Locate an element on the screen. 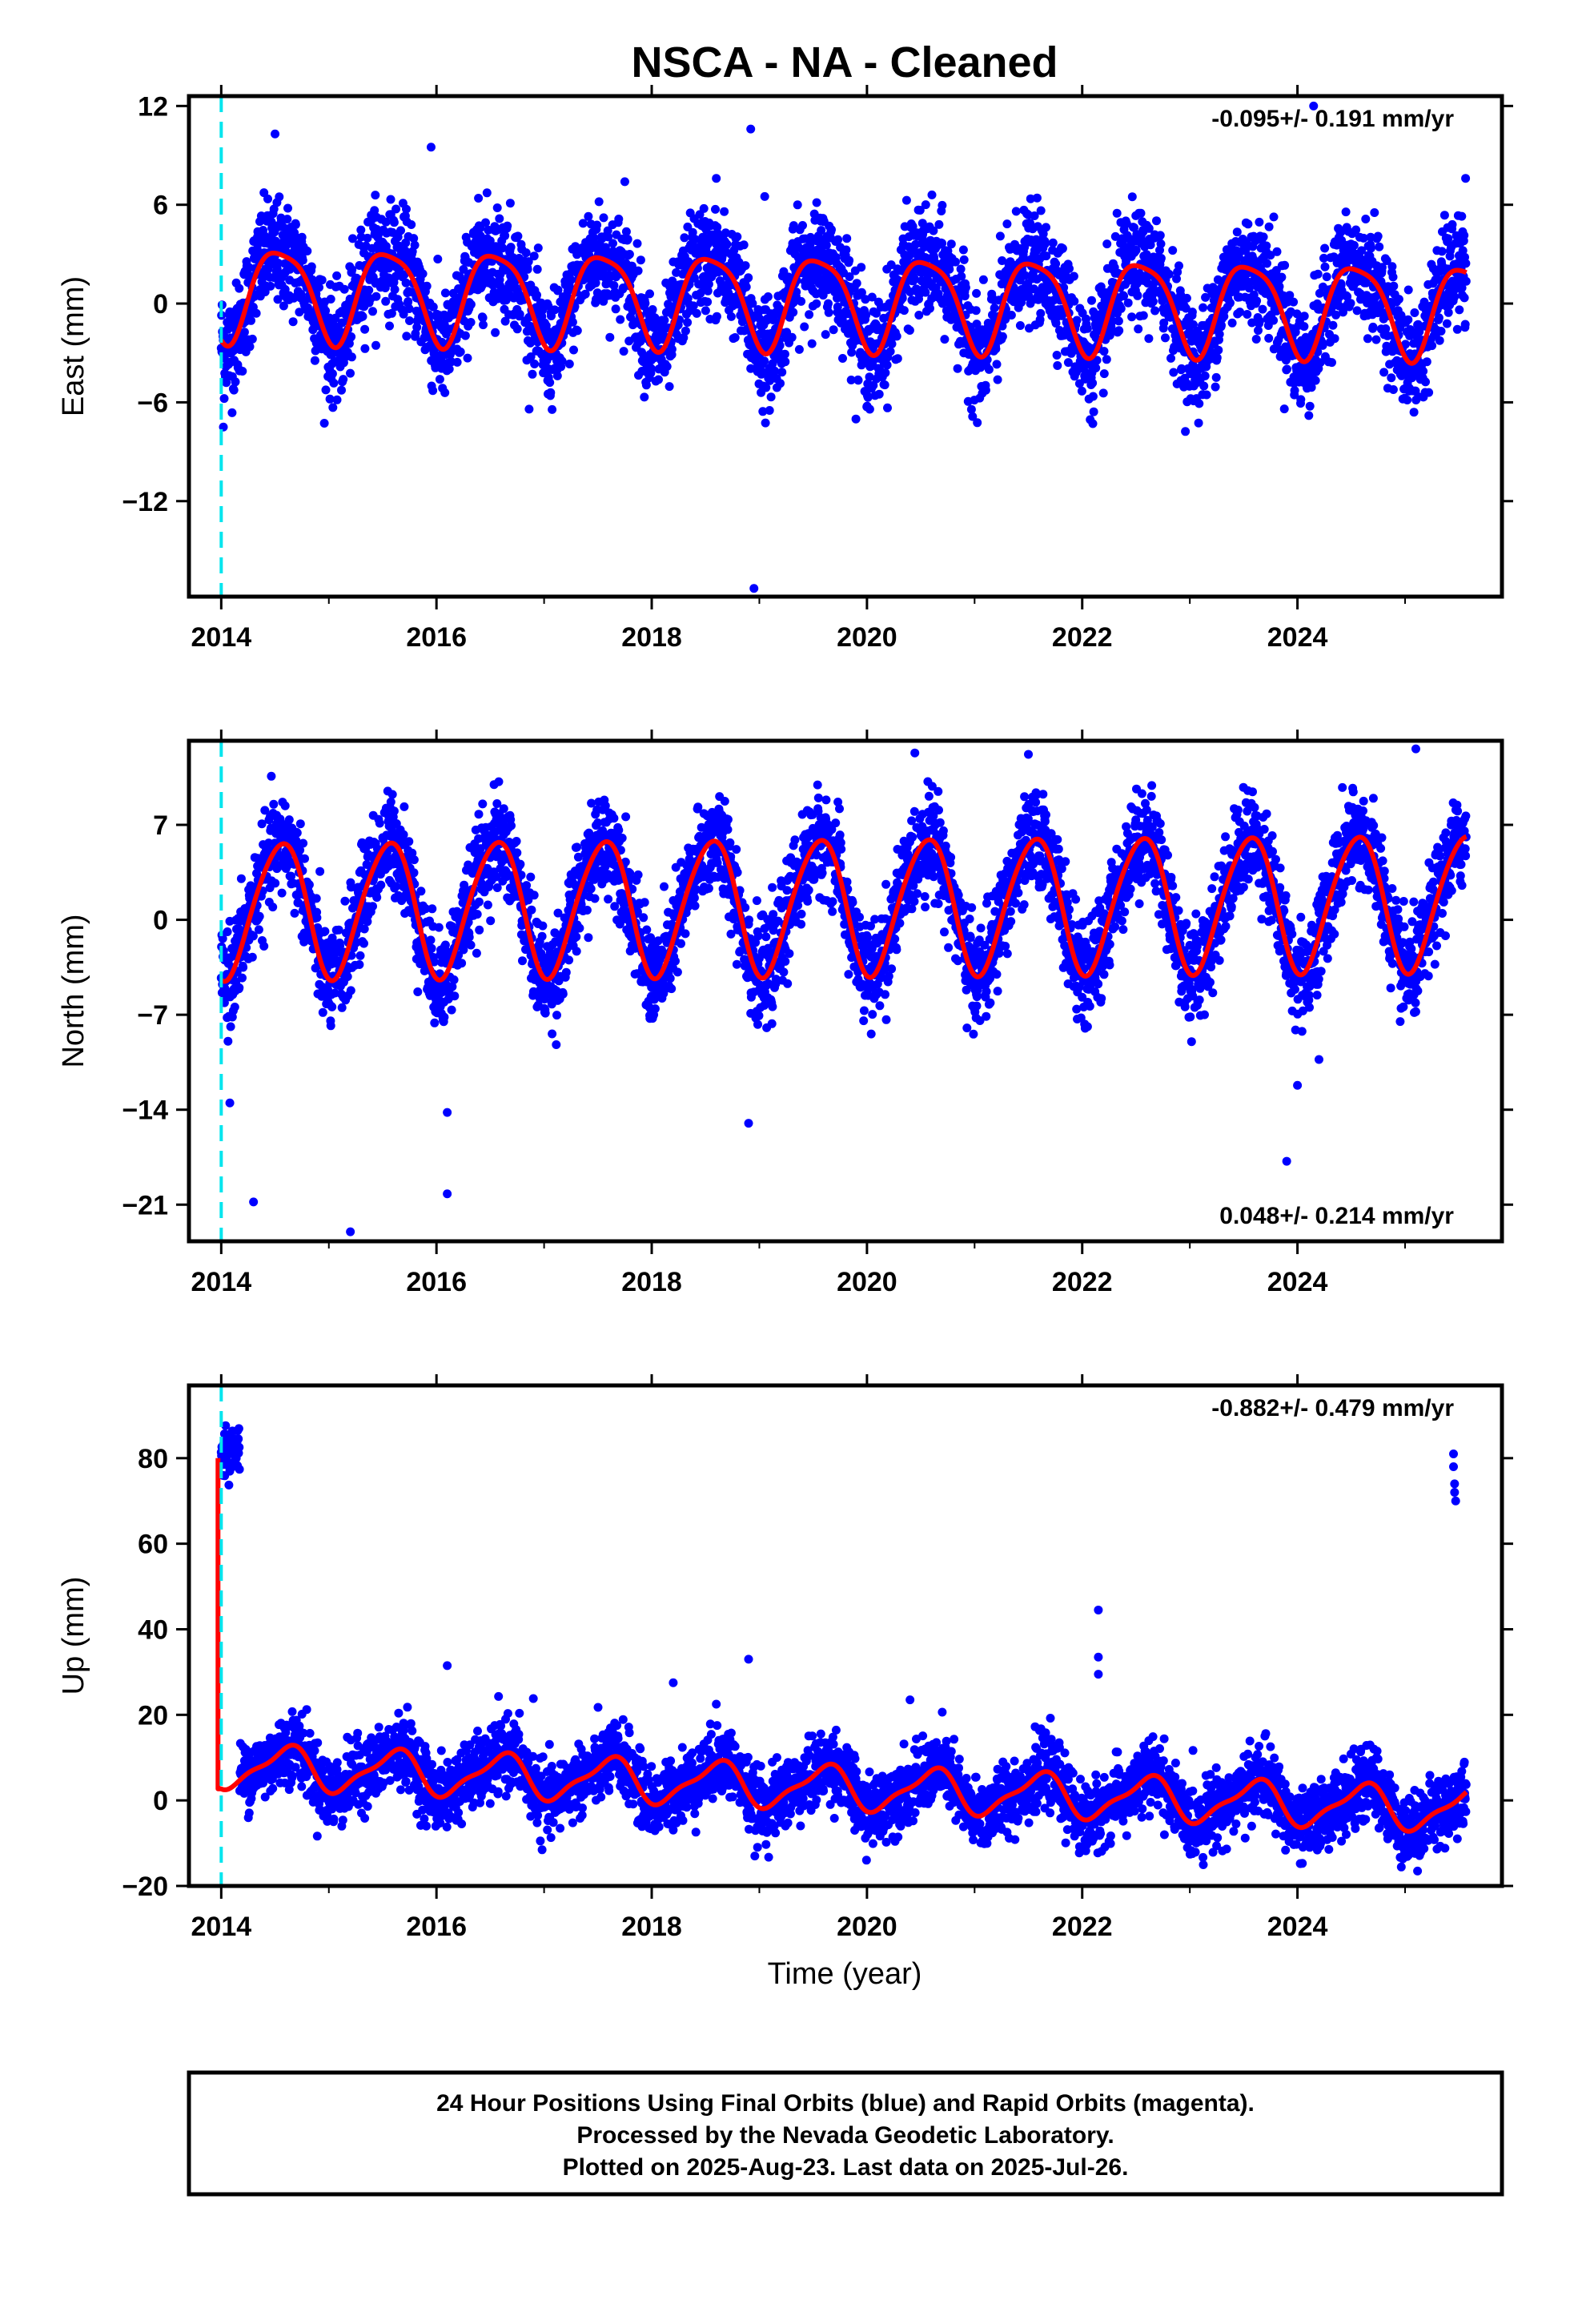 The width and height of the screenshot is (1582, 2324). east-outlier-point is located at coordinates (275, 134).